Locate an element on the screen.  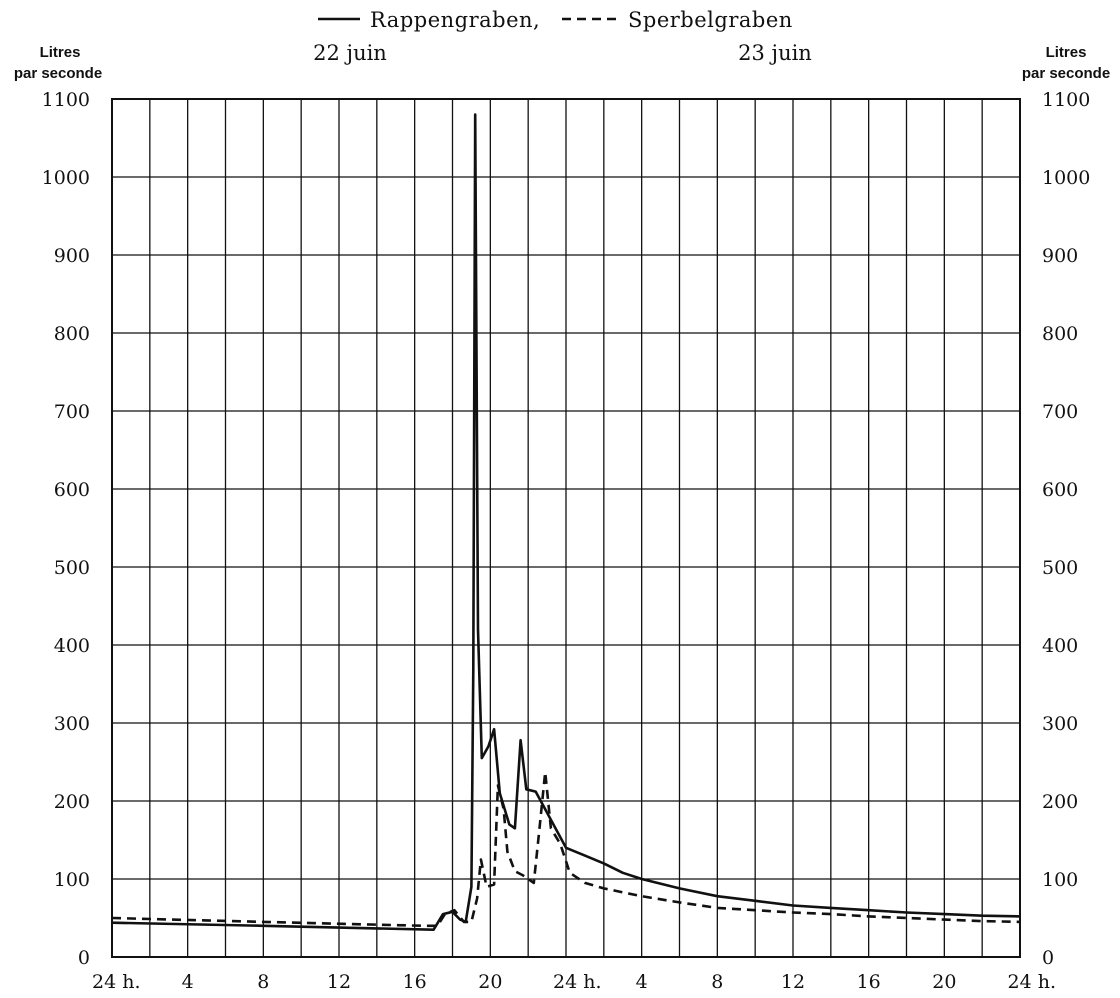
y-tick-label-left: 100 is located at coordinates (72, 880).